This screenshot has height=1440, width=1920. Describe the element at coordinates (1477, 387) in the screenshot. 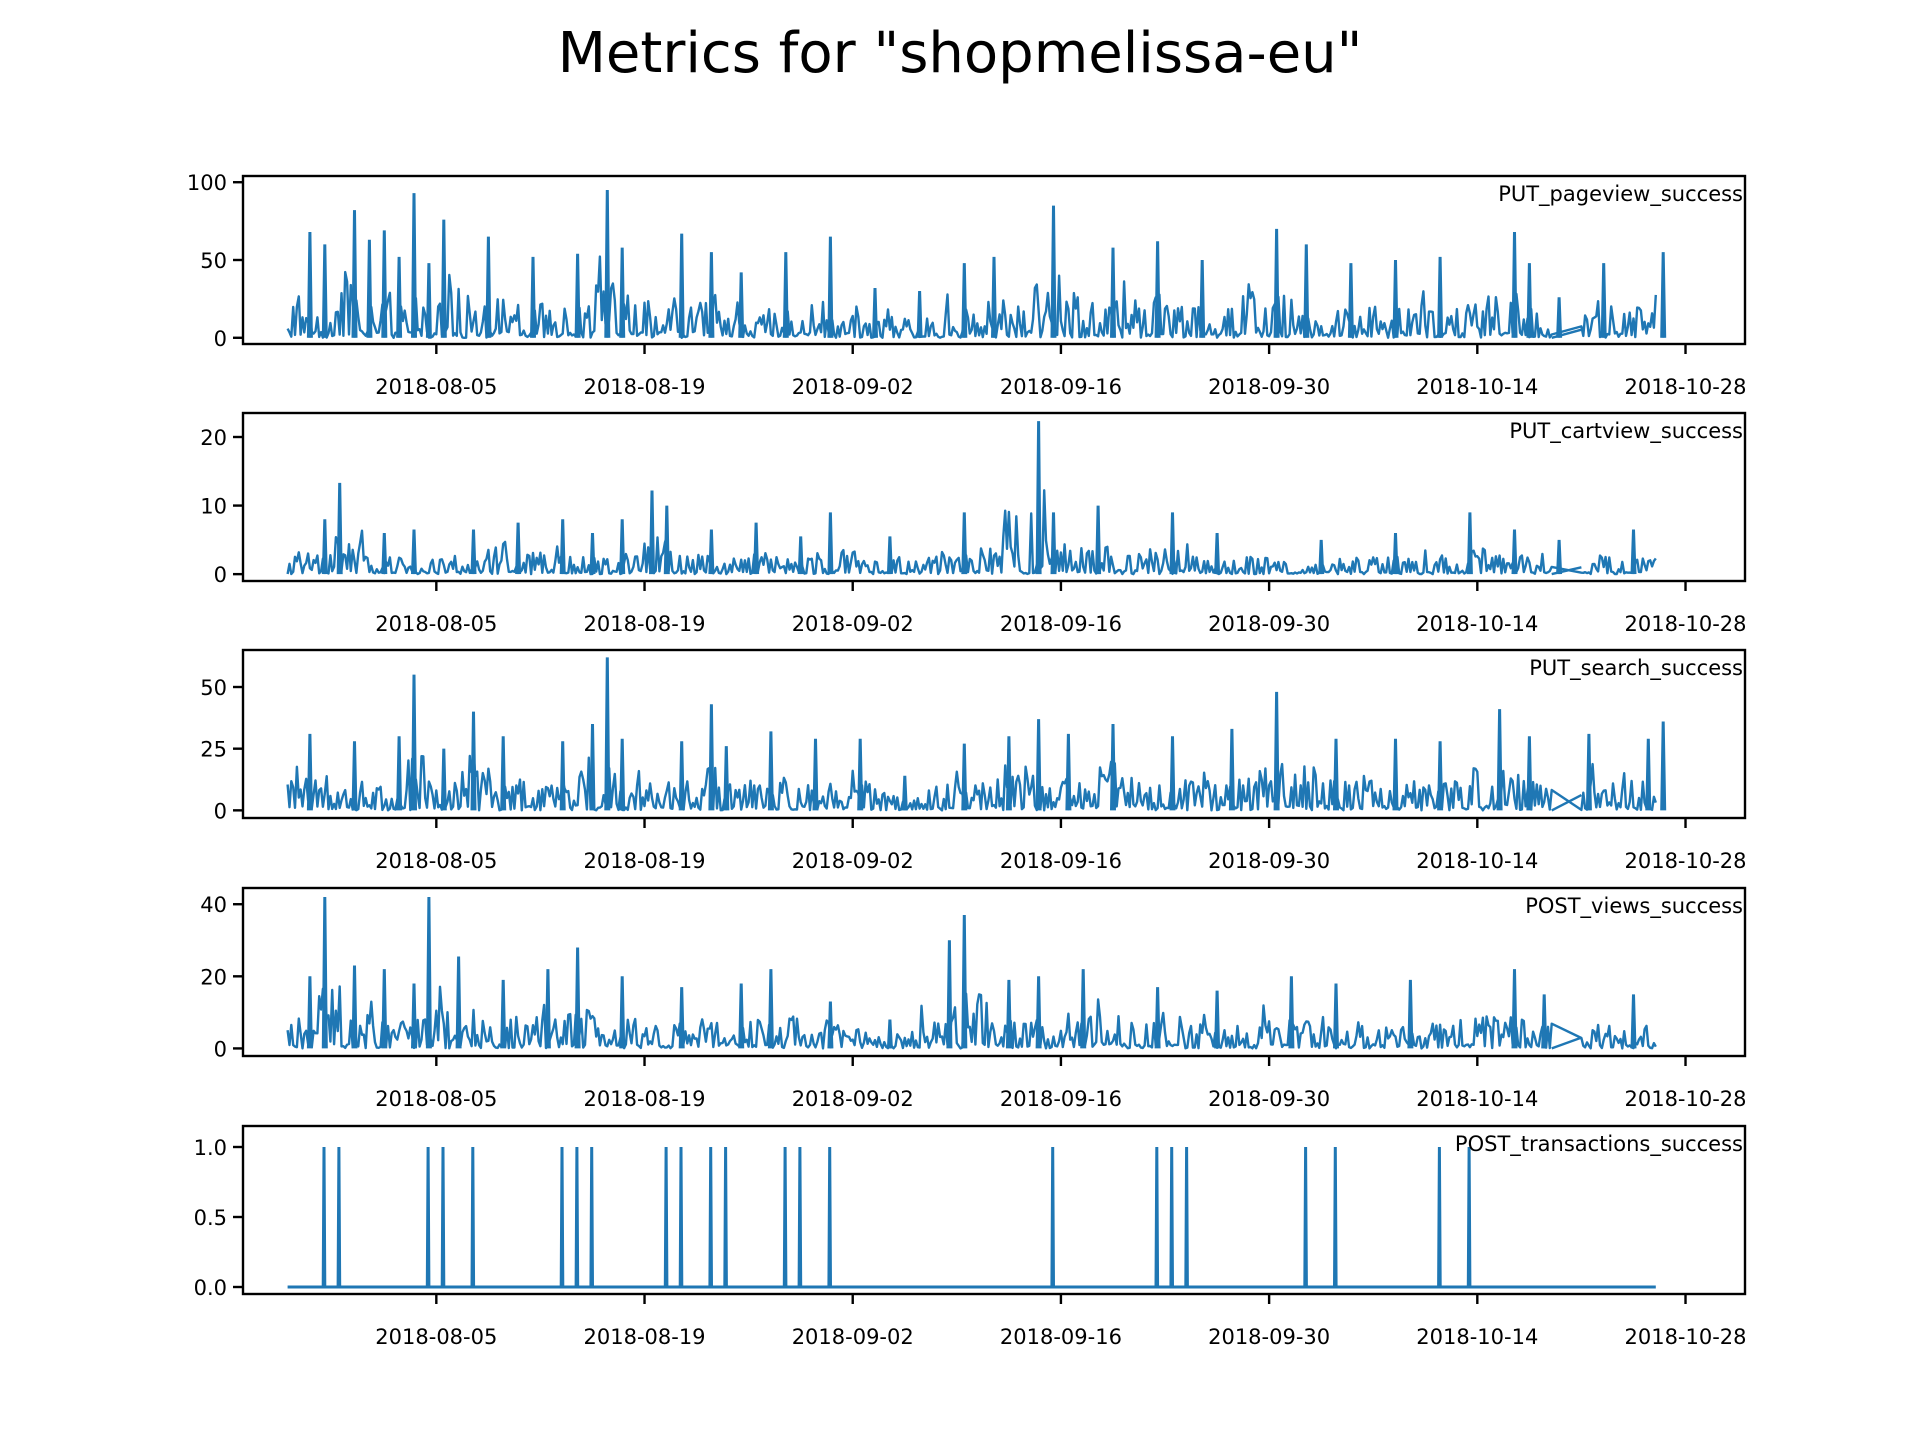

I see `x-tick-label: 2018-10-14` at that location.